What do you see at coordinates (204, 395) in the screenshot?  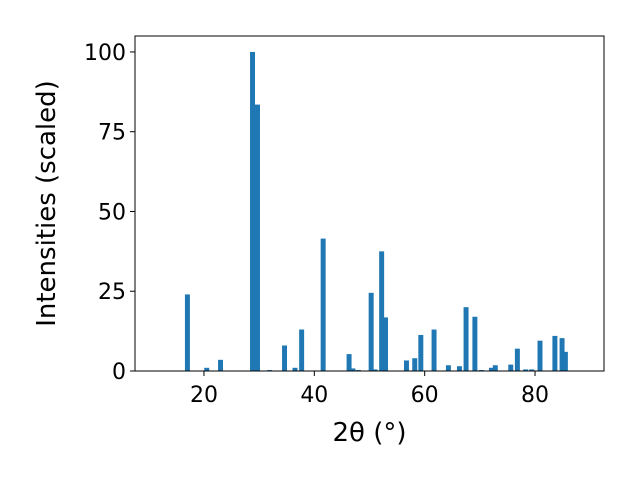 I see `x-tick-label: 20` at bounding box center [204, 395].